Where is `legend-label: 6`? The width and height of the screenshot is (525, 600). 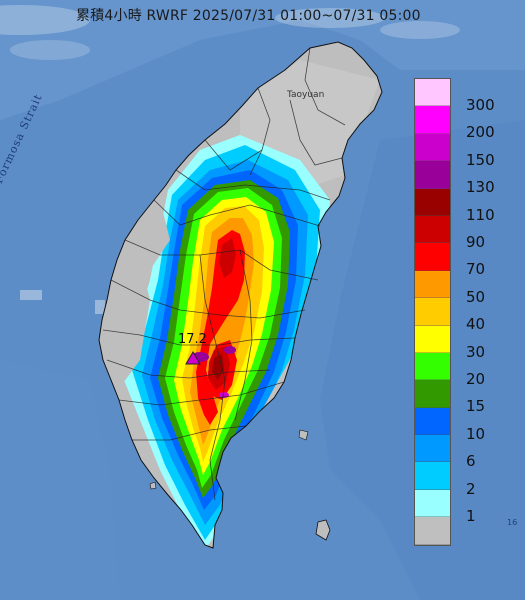 legend-label: 6 is located at coordinates (471, 461).